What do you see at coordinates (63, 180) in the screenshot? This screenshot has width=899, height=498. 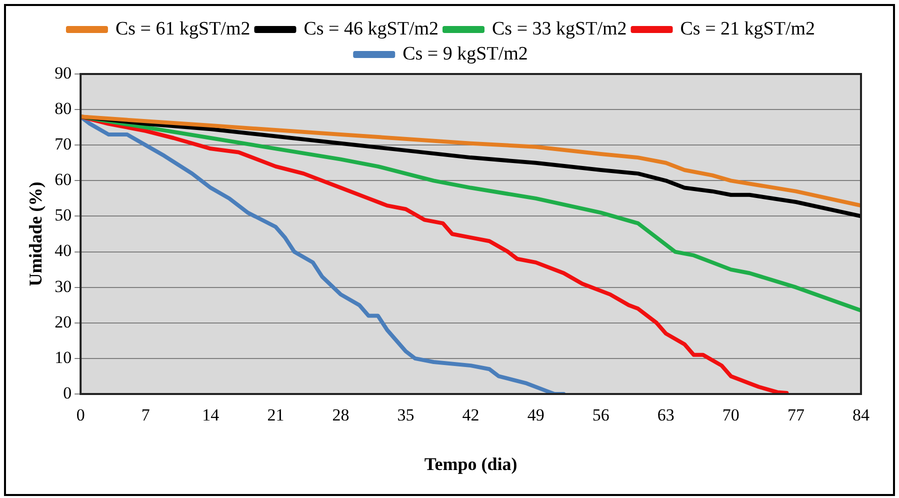 I see `y-tick-label: 60` at bounding box center [63, 180].